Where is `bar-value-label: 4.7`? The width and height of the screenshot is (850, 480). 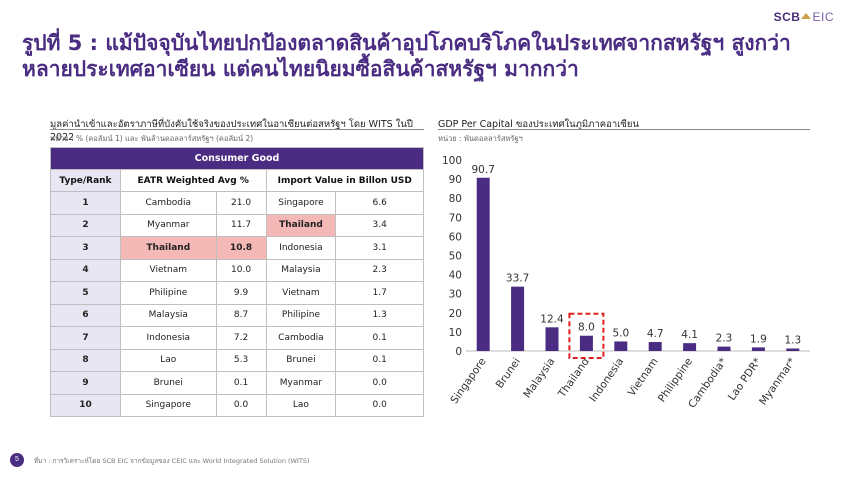
bar-value-label: 4.7 is located at coordinates (655, 334).